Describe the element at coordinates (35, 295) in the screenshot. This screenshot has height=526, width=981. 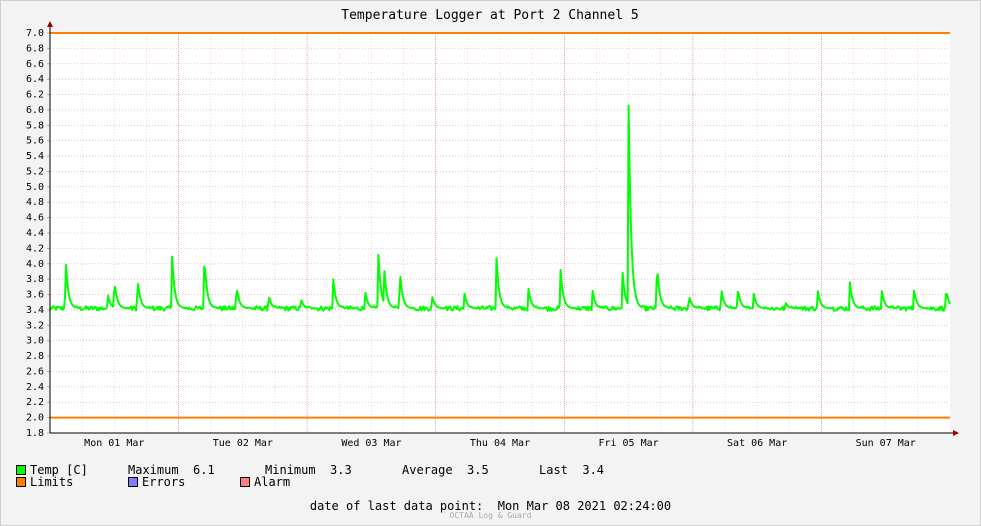
I see `y-tick-label: 3.6` at that location.